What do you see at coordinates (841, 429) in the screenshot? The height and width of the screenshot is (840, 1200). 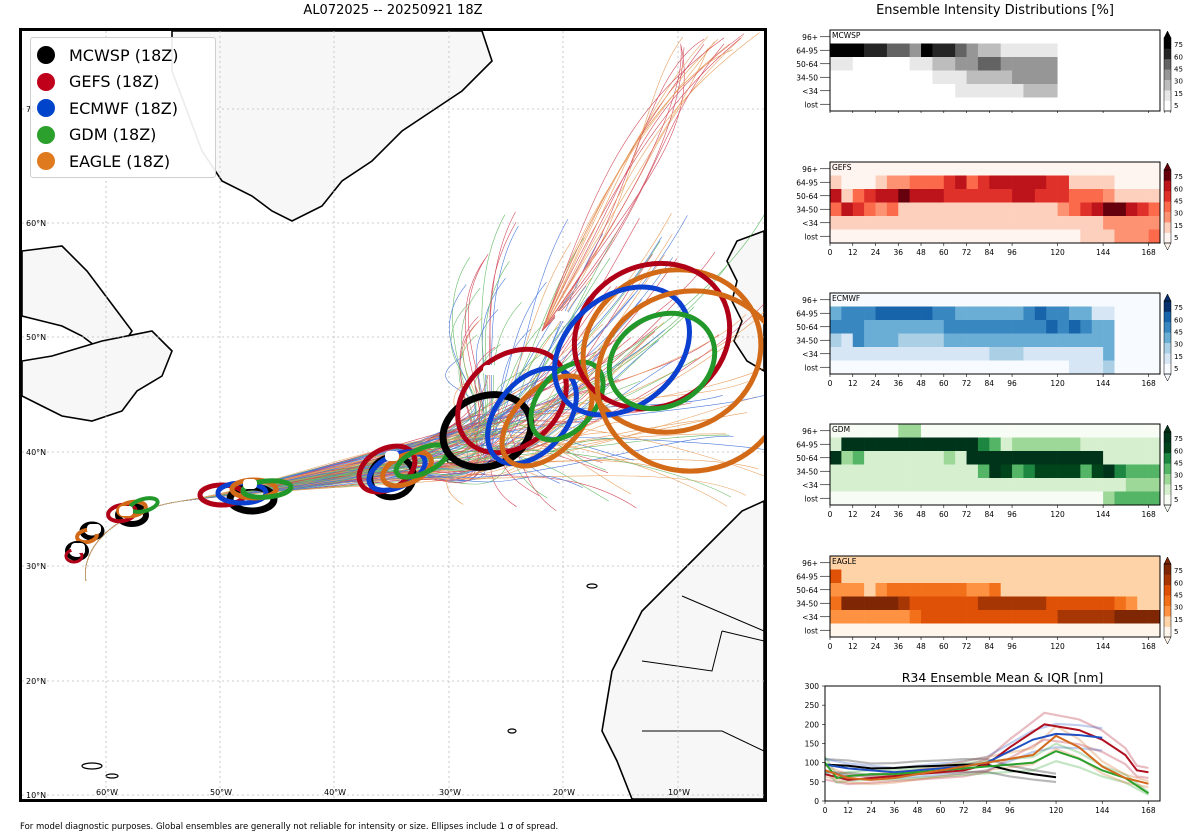 I see `heatmap-panel-name: GDM` at bounding box center [841, 429].